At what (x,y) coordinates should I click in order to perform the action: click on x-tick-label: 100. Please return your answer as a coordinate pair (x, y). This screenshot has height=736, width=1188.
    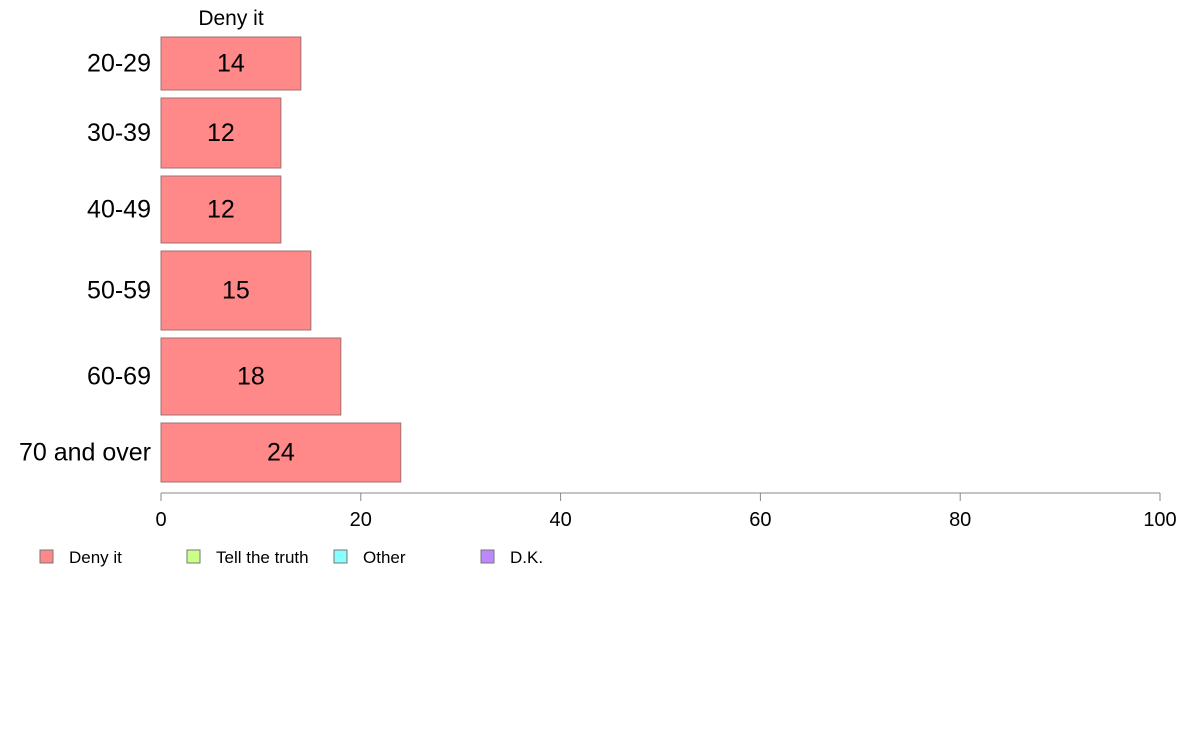
    Looking at the image, I should click on (1159, 520).